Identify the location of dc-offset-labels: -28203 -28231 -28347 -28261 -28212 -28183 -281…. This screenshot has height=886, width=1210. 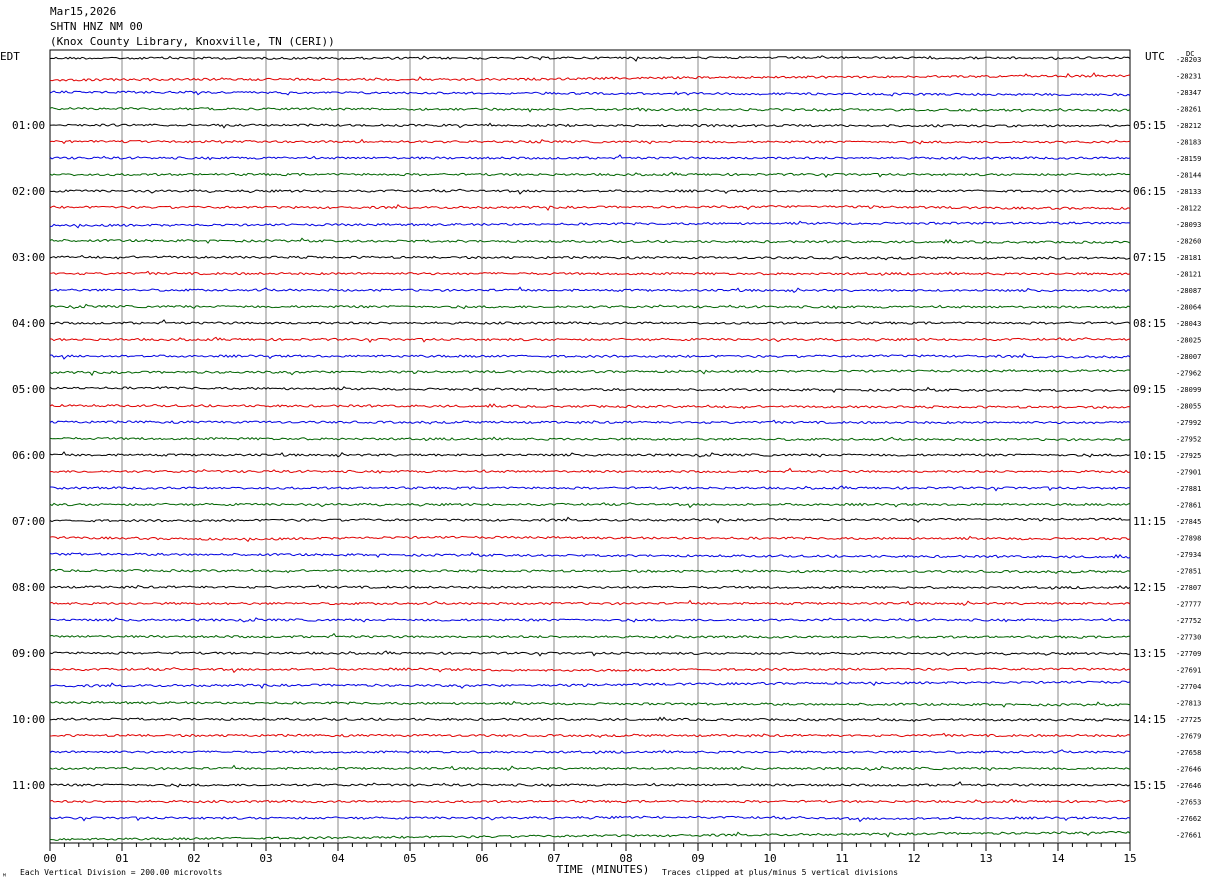
(1188, 448).